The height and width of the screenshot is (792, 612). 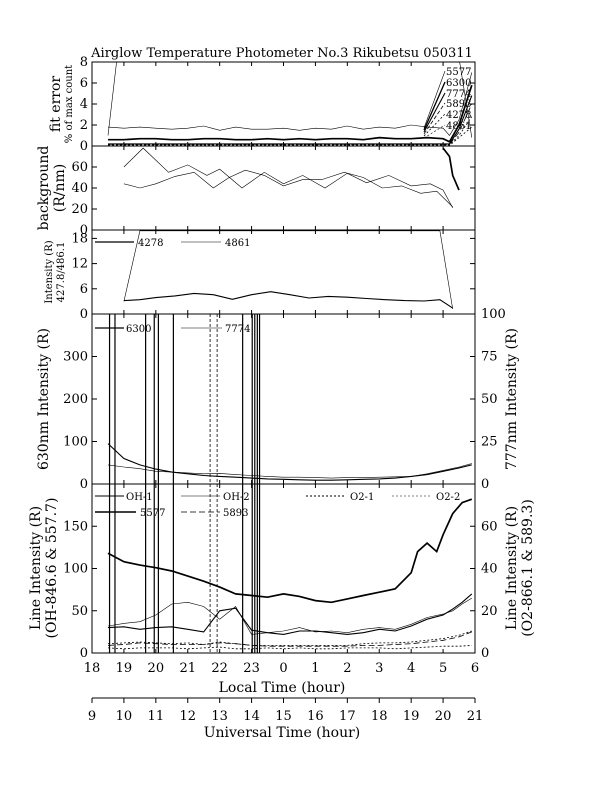 What do you see at coordinates (84, 125) in the screenshot?
I see `y-tick-label: 2` at bounding box center [84, 125].